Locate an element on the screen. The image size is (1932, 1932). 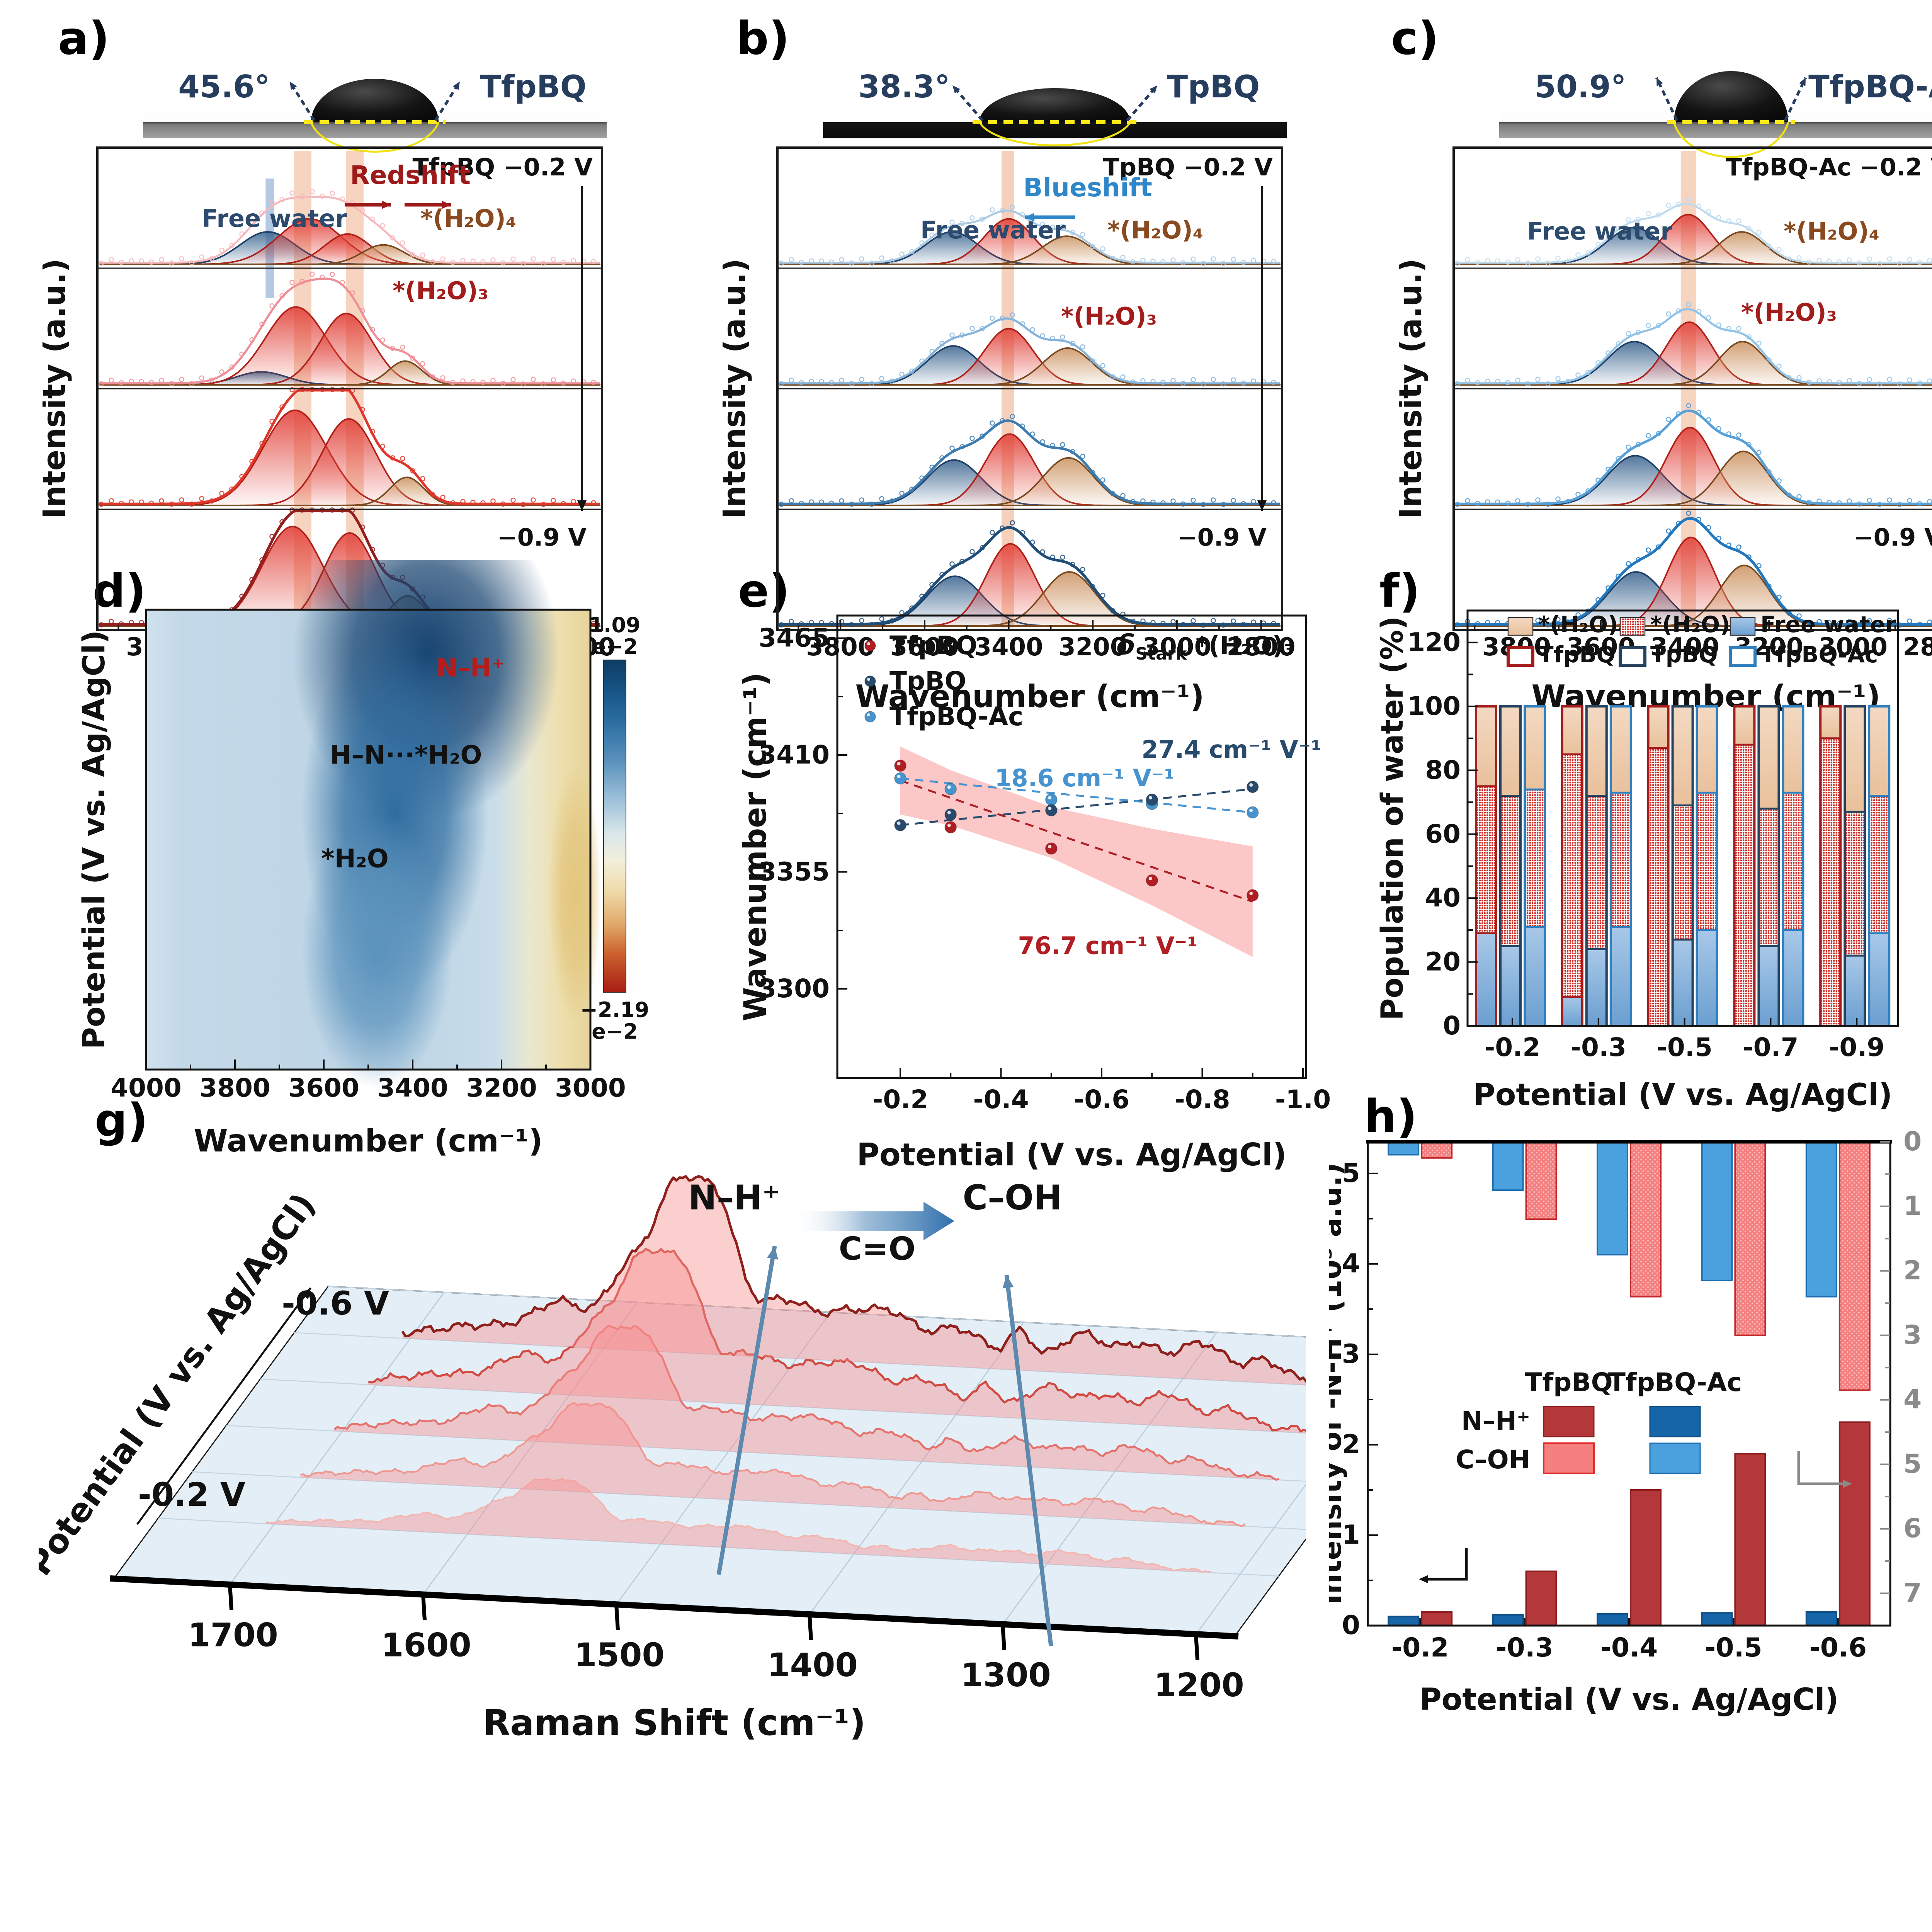
colorbar-max: 1.09 is located at coordinates (614, 625).